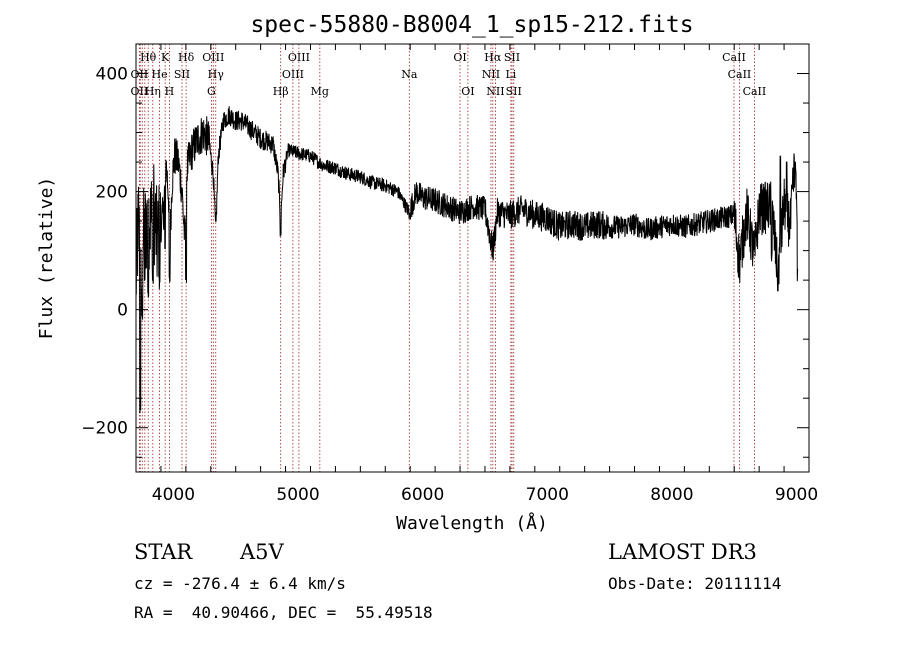 Image resolution: width=900 pixels, height=649 pixels. What do you see at coordinates (165, 57) in the screenshot?
I see `line-label: K` at bounding box center [165, 57].